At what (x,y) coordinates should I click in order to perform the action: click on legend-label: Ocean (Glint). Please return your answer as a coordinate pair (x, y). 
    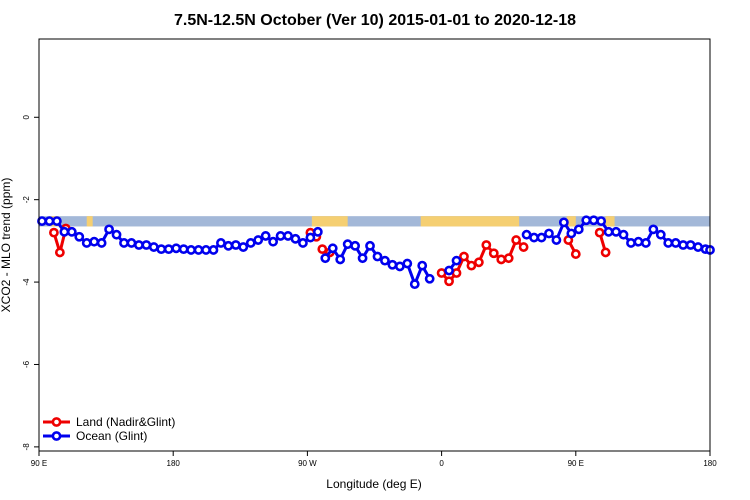
    Looking at the image, I should click on (111, 436).